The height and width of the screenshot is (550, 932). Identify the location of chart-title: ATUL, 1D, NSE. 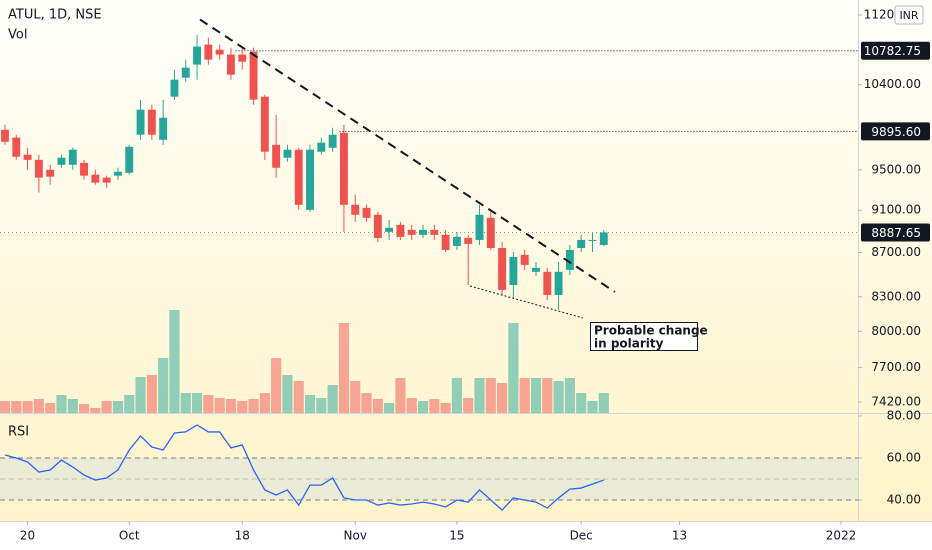
(55, 15).